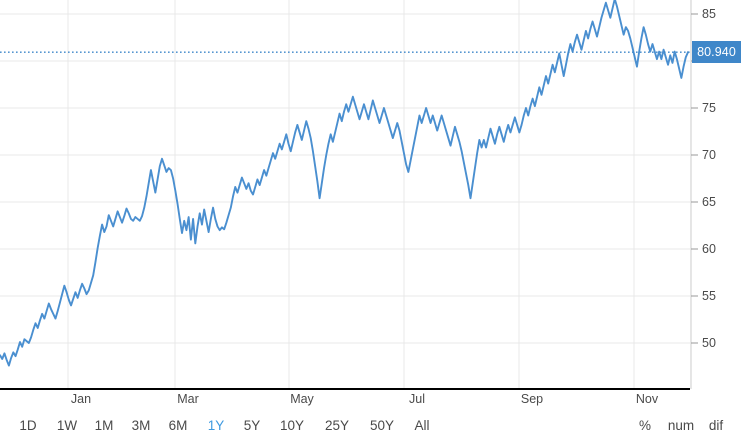  Describe the element at coordinates (216, 425) in the screenshot. I see `range-button-1y: 1Y` at that location.